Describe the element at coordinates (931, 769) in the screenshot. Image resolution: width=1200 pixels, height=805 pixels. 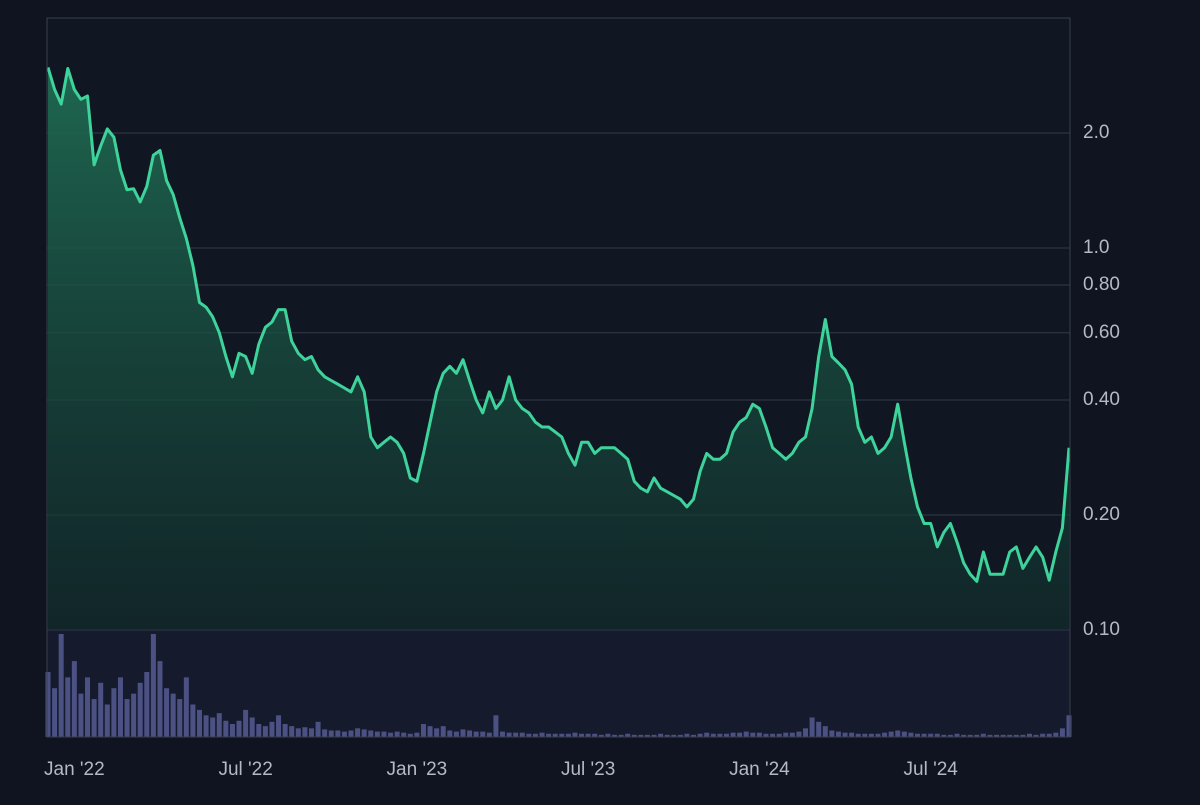
I see `x-tick-label: Jul '24` at that location.